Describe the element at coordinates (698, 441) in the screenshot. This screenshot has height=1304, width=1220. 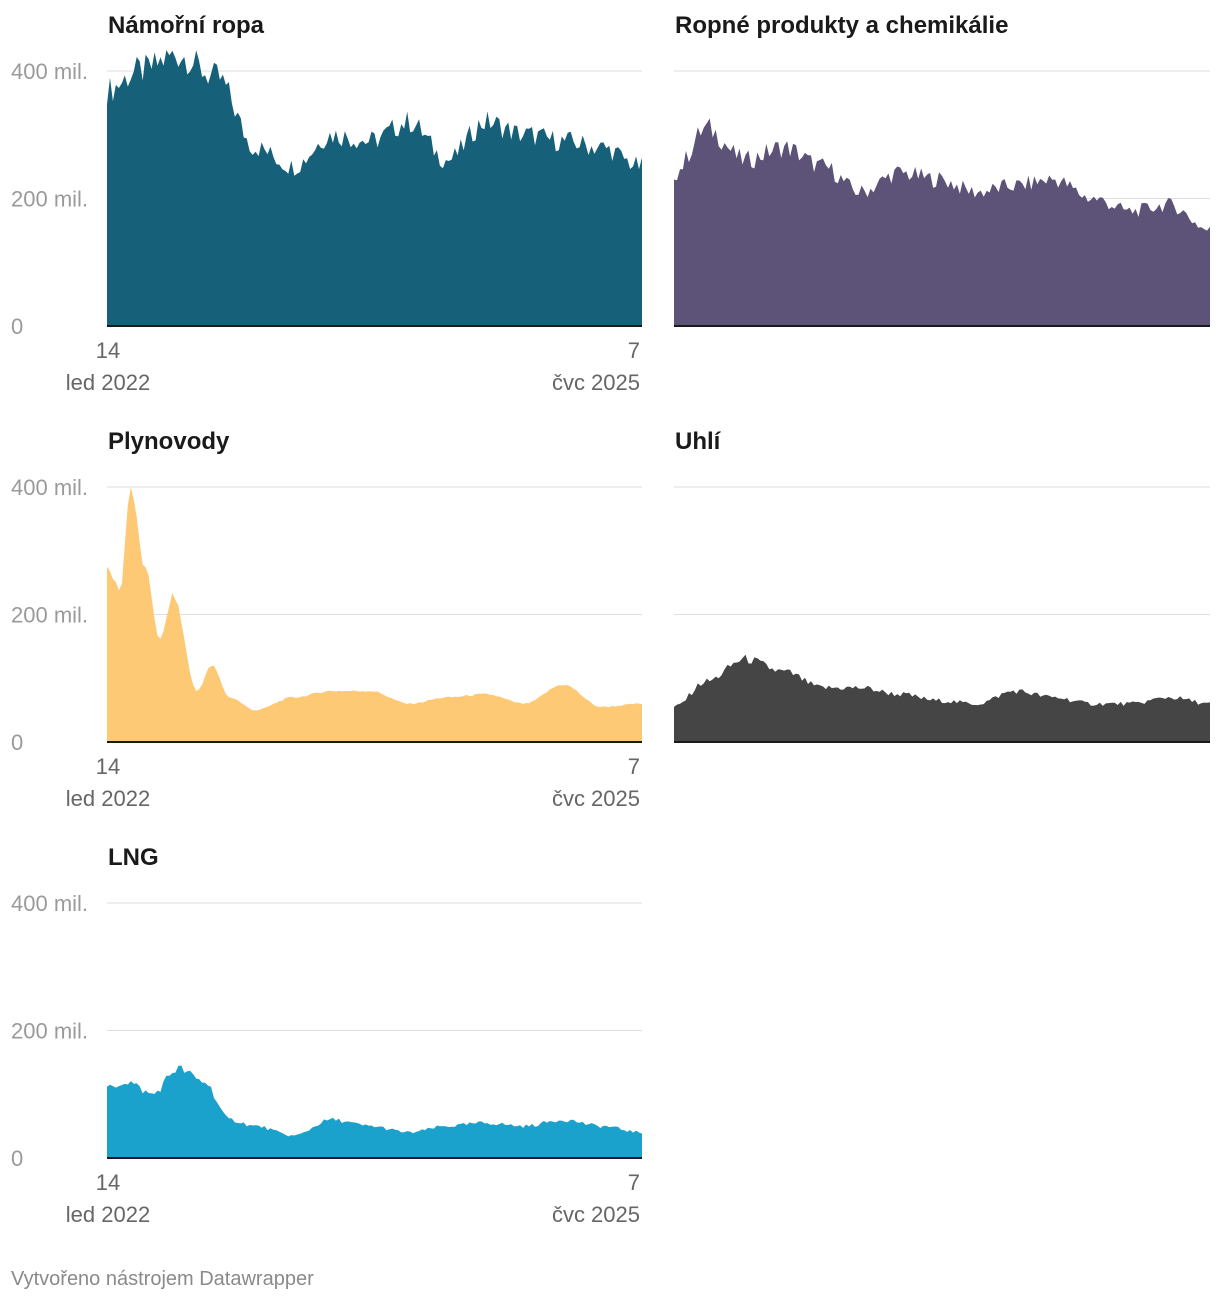
I see `panel-title: Uhlí` at that location.